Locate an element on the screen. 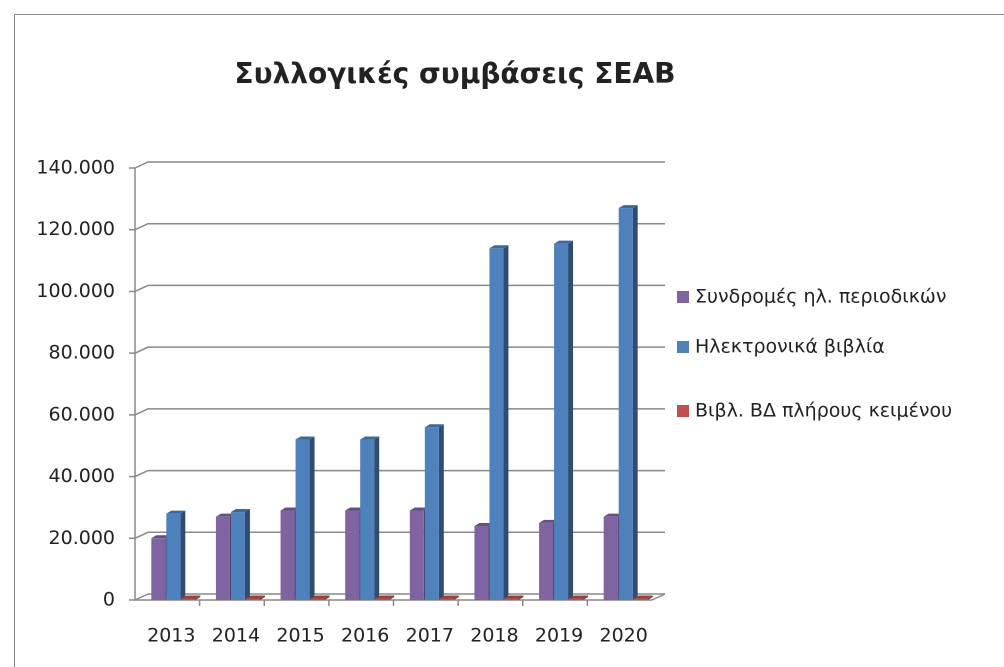  x-tick-label: 2018 is located at coordinates (494, 636).